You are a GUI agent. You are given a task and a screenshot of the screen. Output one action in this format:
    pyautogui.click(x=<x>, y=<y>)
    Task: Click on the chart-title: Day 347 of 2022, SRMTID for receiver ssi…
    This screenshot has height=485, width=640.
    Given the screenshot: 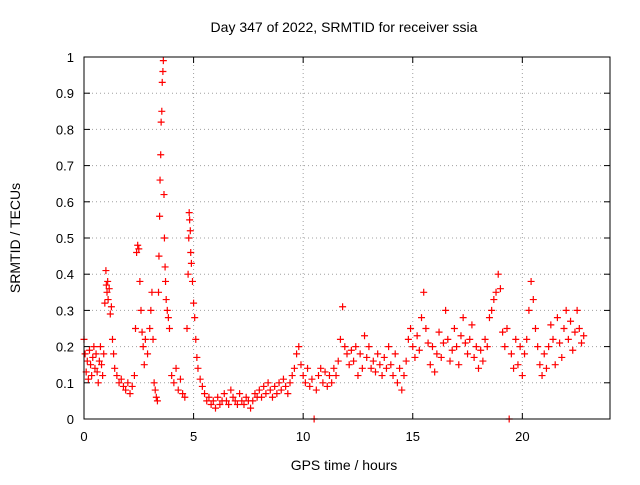 What is the action you would take?
    pyautogui.click(x=344, y=27)
    